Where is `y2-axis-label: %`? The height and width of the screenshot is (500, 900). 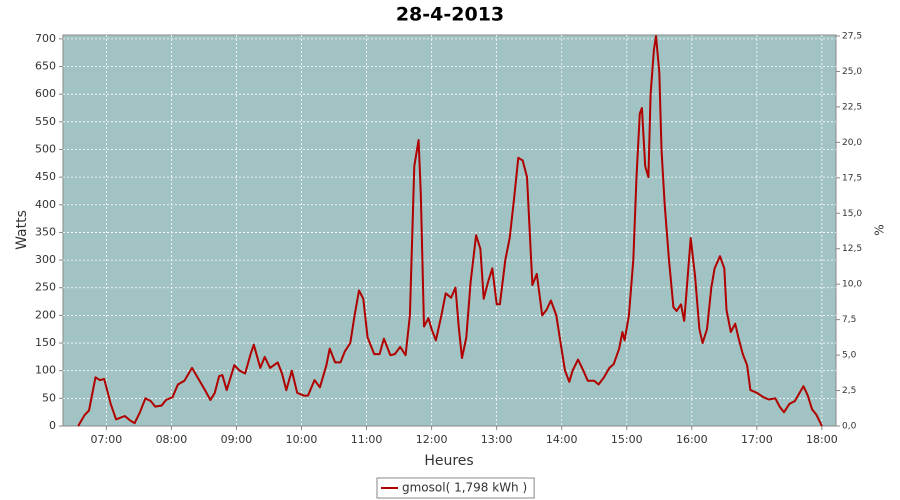
y2-axis-label: % is located at coordinates (880, 229).